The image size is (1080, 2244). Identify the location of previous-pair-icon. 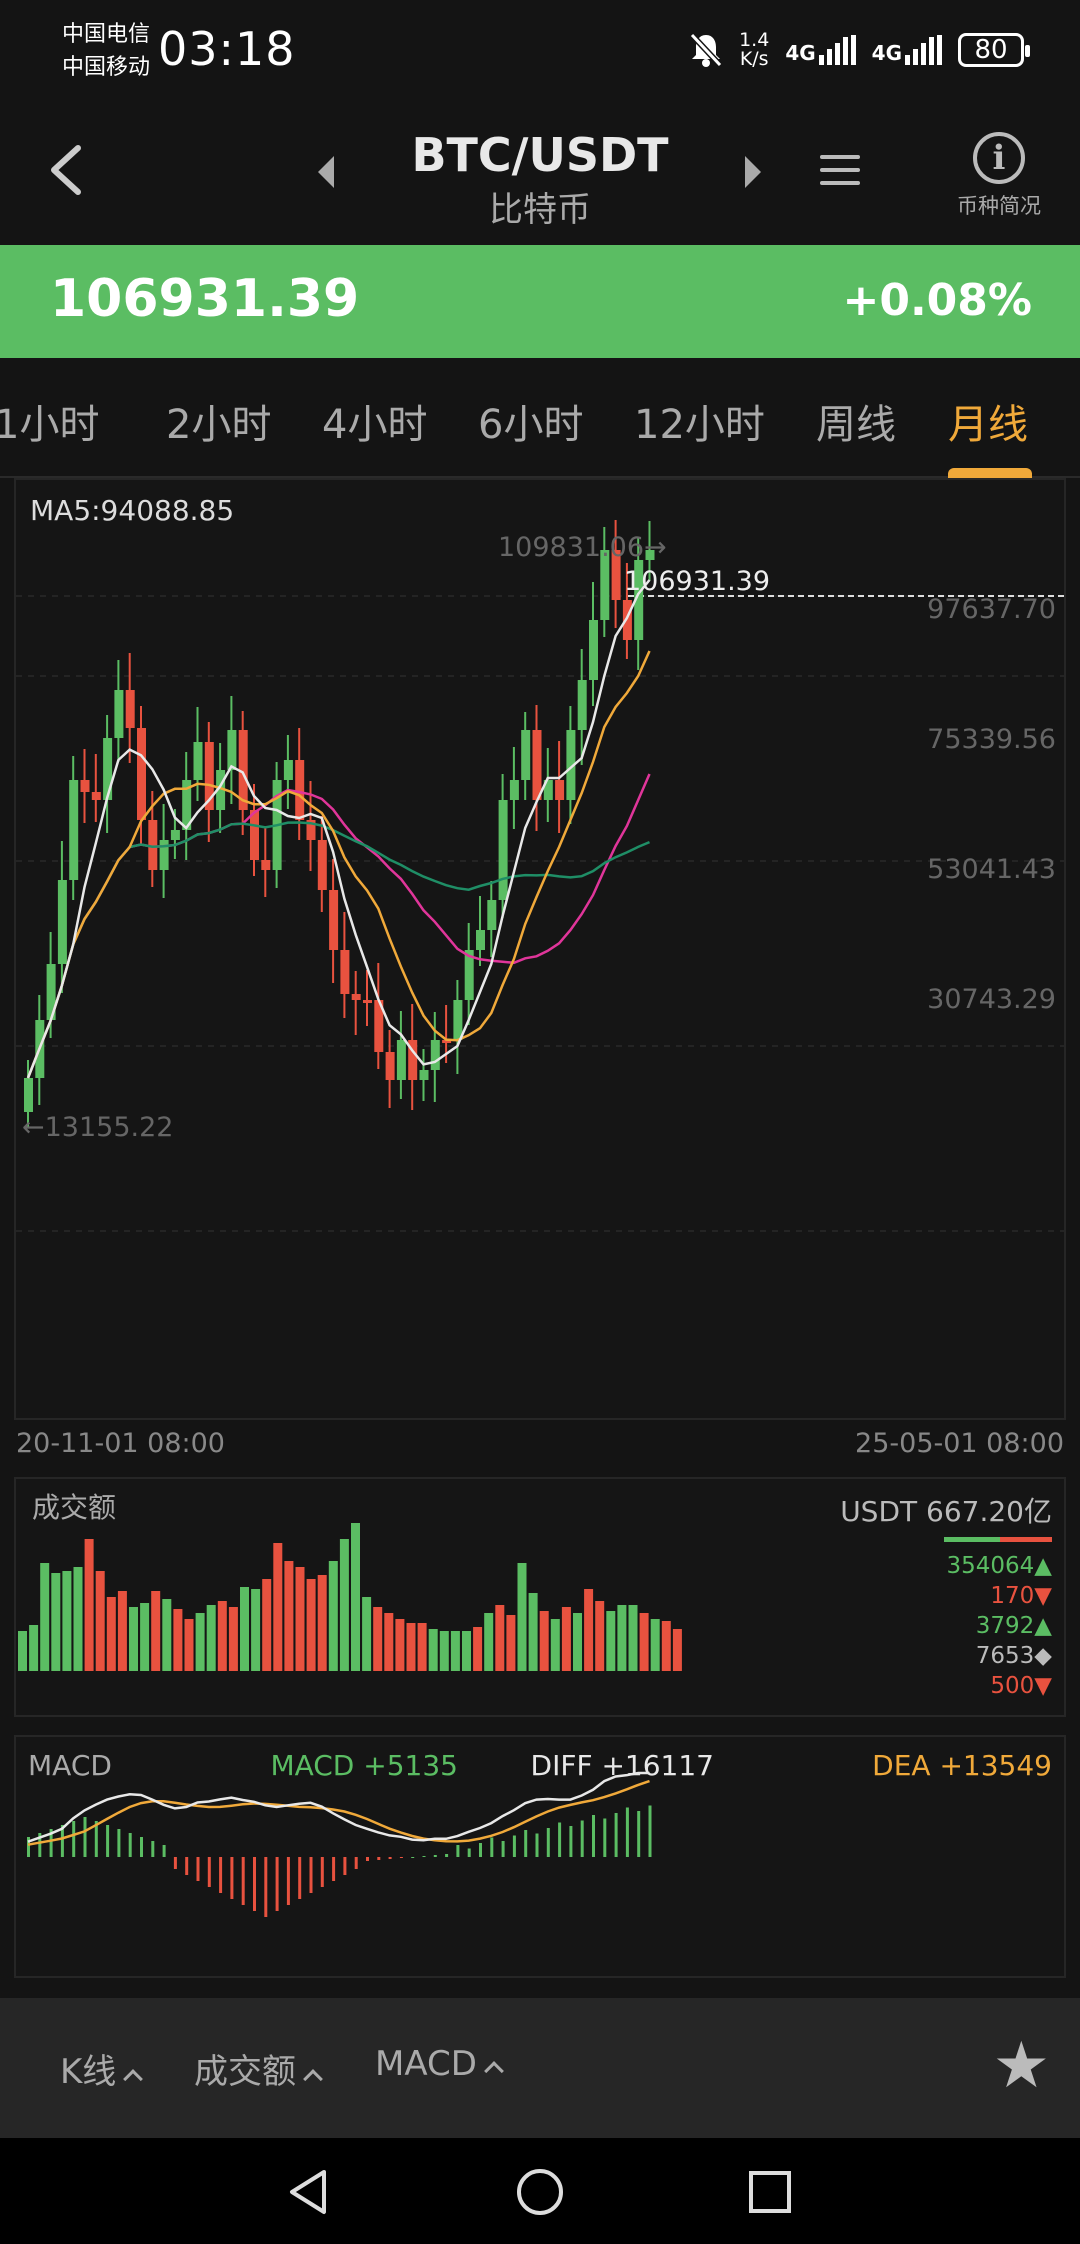
(326, 172).